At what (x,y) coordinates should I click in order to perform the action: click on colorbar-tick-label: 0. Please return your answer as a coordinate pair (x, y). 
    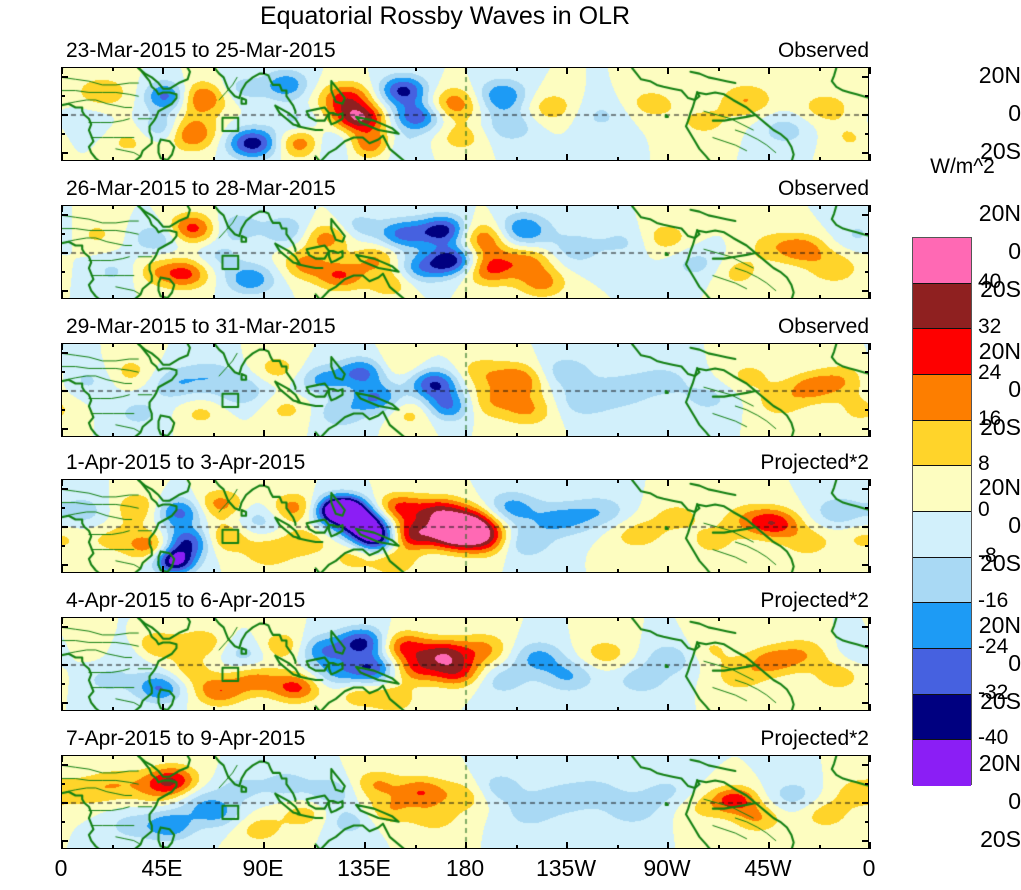
    Looking at the image, I should click on (984, 509).